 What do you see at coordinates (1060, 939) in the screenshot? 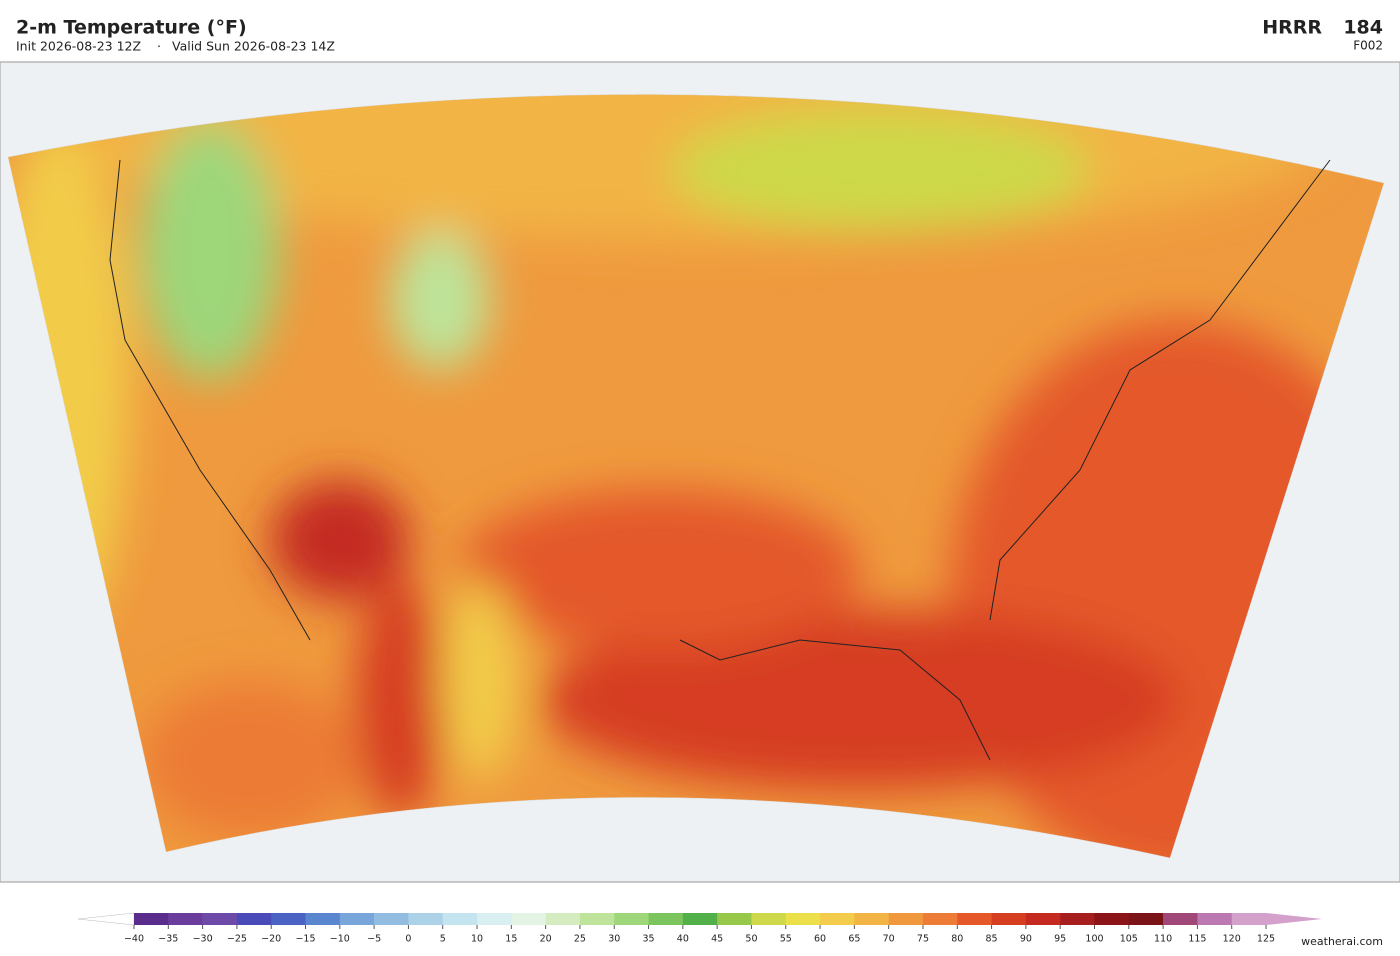
I see `tick-label: 95` at bounding box center [1060, 939].